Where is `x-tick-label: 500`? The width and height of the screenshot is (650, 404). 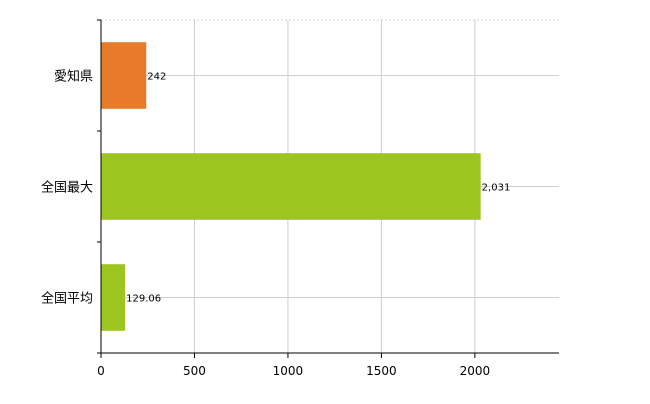
x-tick-label: 500 is located at coordinates (194, 371).